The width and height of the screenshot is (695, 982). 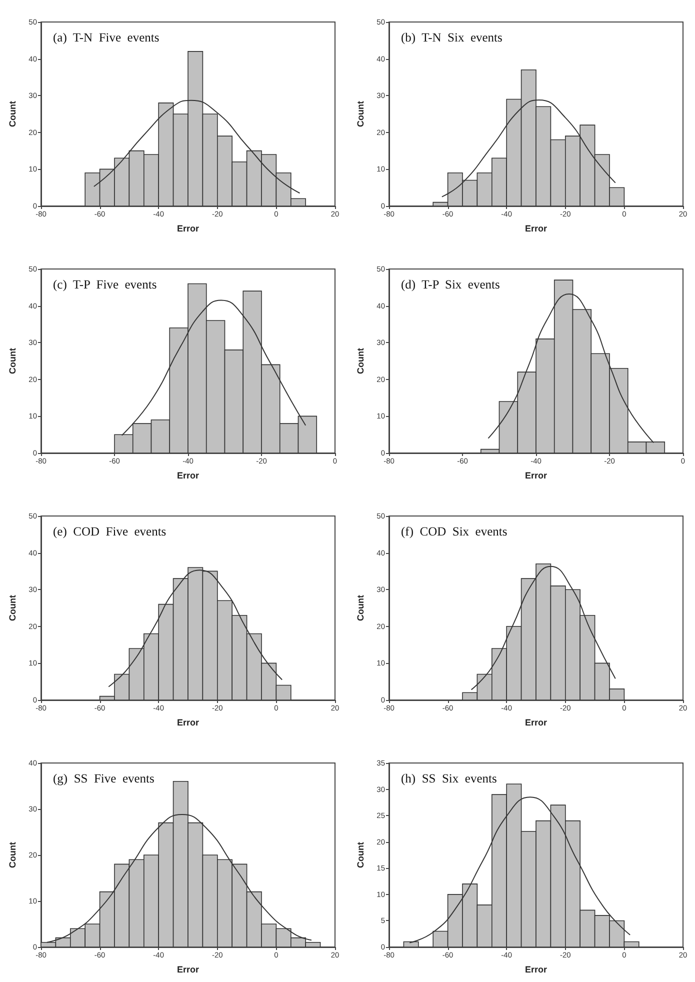 I want to click on text: (f) COD Six events, so click(x=454, y=531).